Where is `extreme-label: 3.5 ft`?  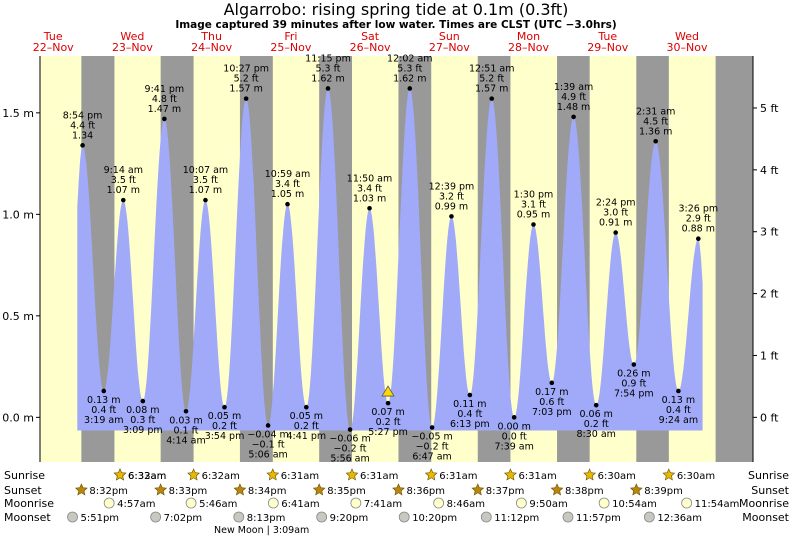
extreme-label: 3.5 ft is located at coordinates (205, 180).